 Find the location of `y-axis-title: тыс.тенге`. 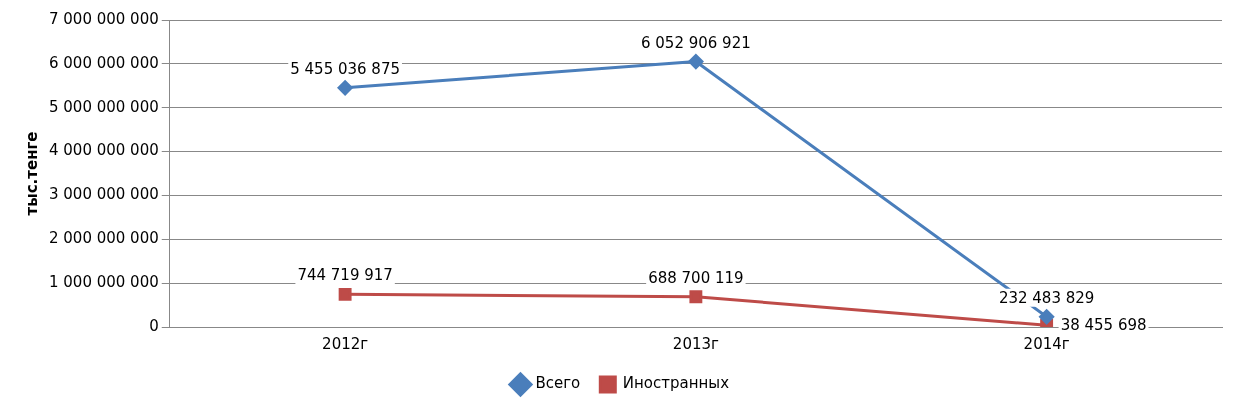

y-axis-title: тыс.тенге is located at coordinates (31, 173).